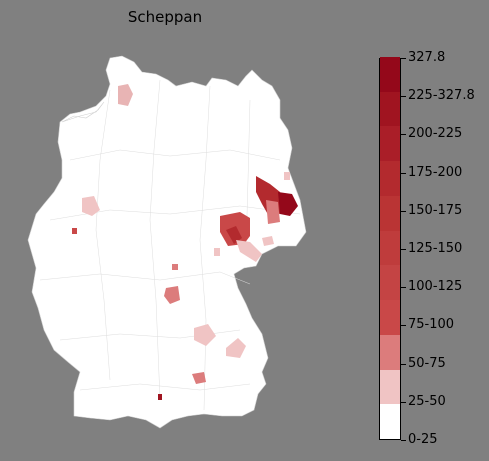  What do you see at coordinates (175, 267) in the screenshot?
I see `district-central` at bounding box center [175, 267].